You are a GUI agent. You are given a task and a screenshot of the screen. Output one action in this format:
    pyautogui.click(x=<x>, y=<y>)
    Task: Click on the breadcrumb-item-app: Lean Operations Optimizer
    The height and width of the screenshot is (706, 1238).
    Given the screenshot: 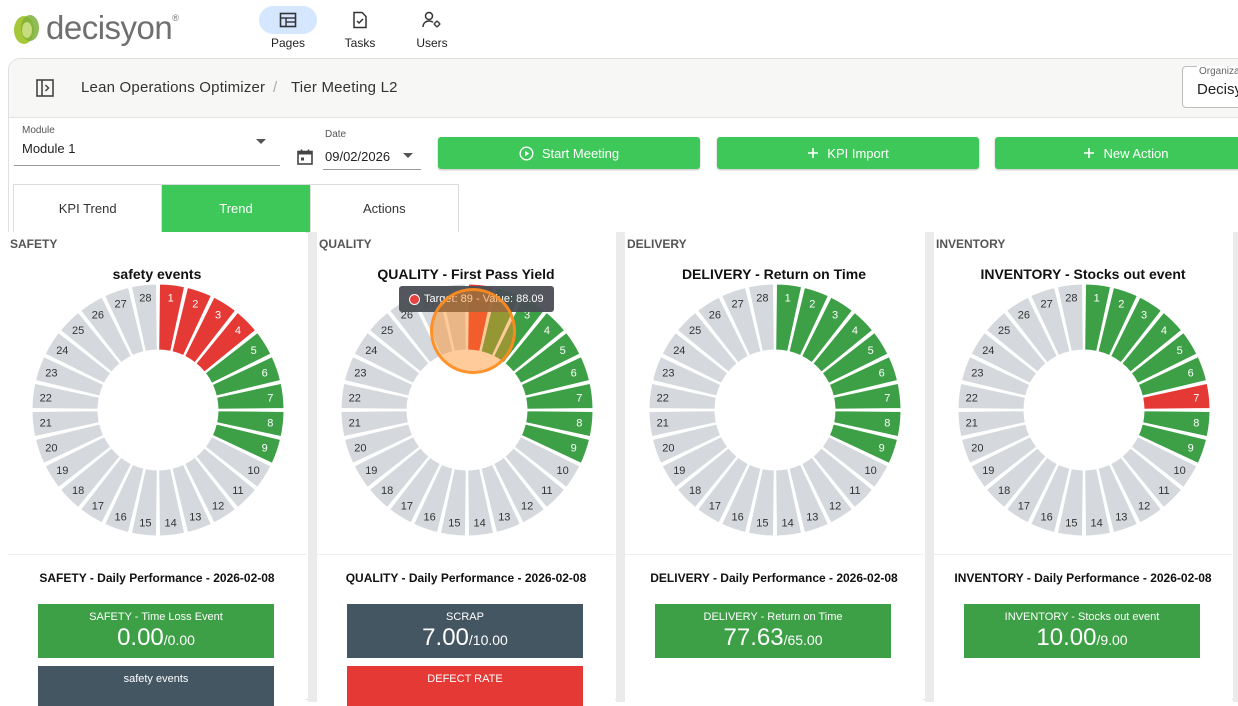 What is the action you would take?
    pyautogui.click(x=173, y=87)
    